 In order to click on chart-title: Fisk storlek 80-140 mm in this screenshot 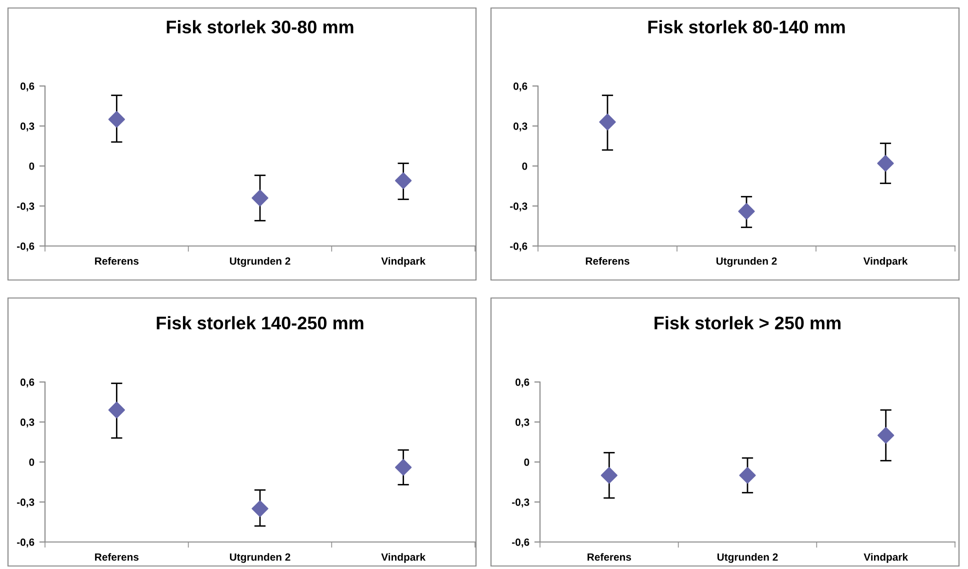, I will do `click(746, 27)`.